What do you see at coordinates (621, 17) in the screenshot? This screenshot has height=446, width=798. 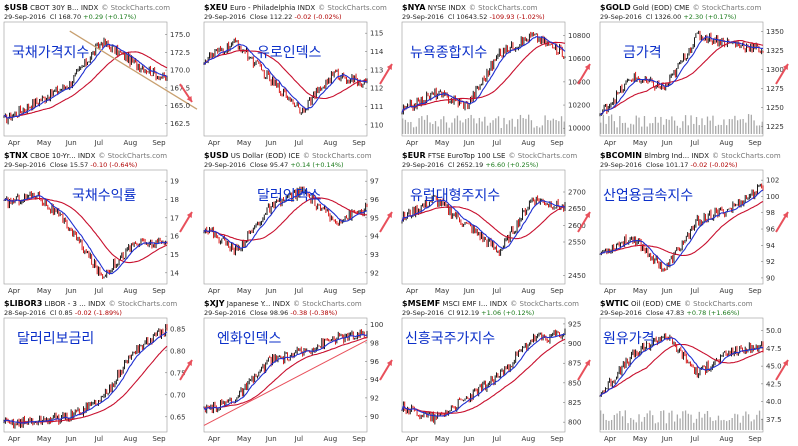 I see `chart-date: 29-Sep-2016` at bounding box center [621, 17].